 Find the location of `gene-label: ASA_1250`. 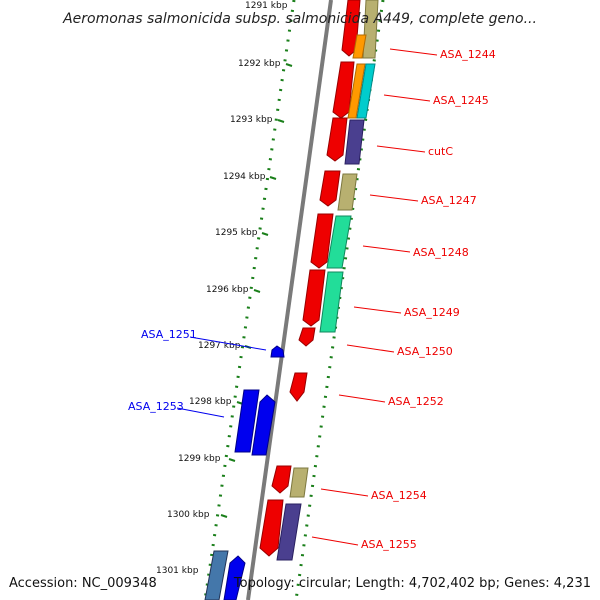

gene-label: ASA_1250 is located at coordinates (425, 351).